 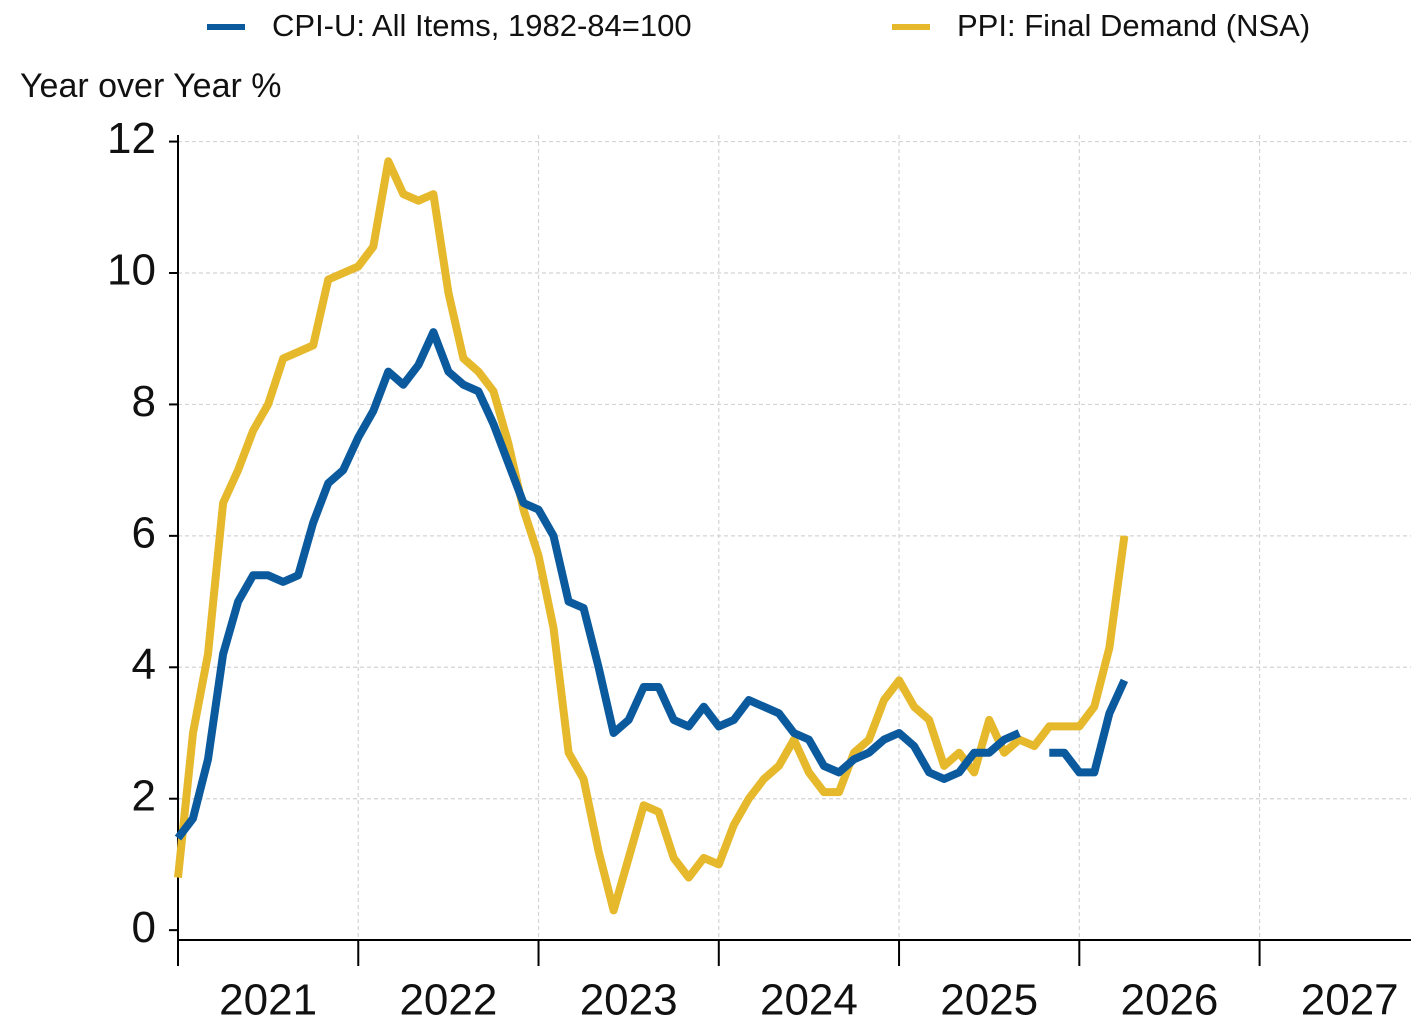 What do you see at coordinates (1350, 1000) in the screenshot?
I see `x-tick-label: 2027` at bounding box center [1350, 1000].